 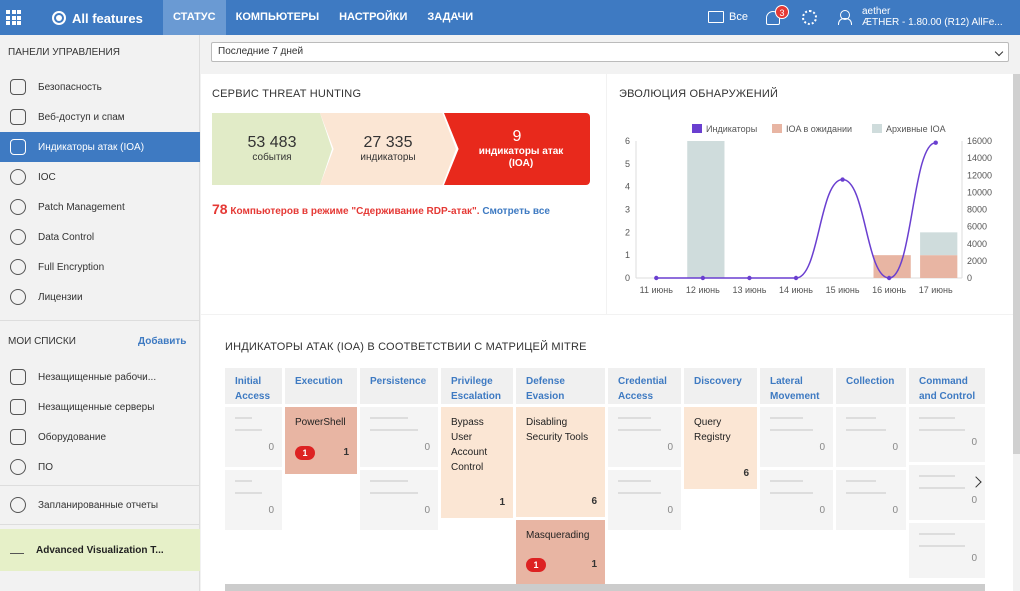 What do you see at coordinates (560, 462) in the screenshot?
I see `mitre-technique-cell: Disabling Security Tools 6` at bounding box center [560, 462].